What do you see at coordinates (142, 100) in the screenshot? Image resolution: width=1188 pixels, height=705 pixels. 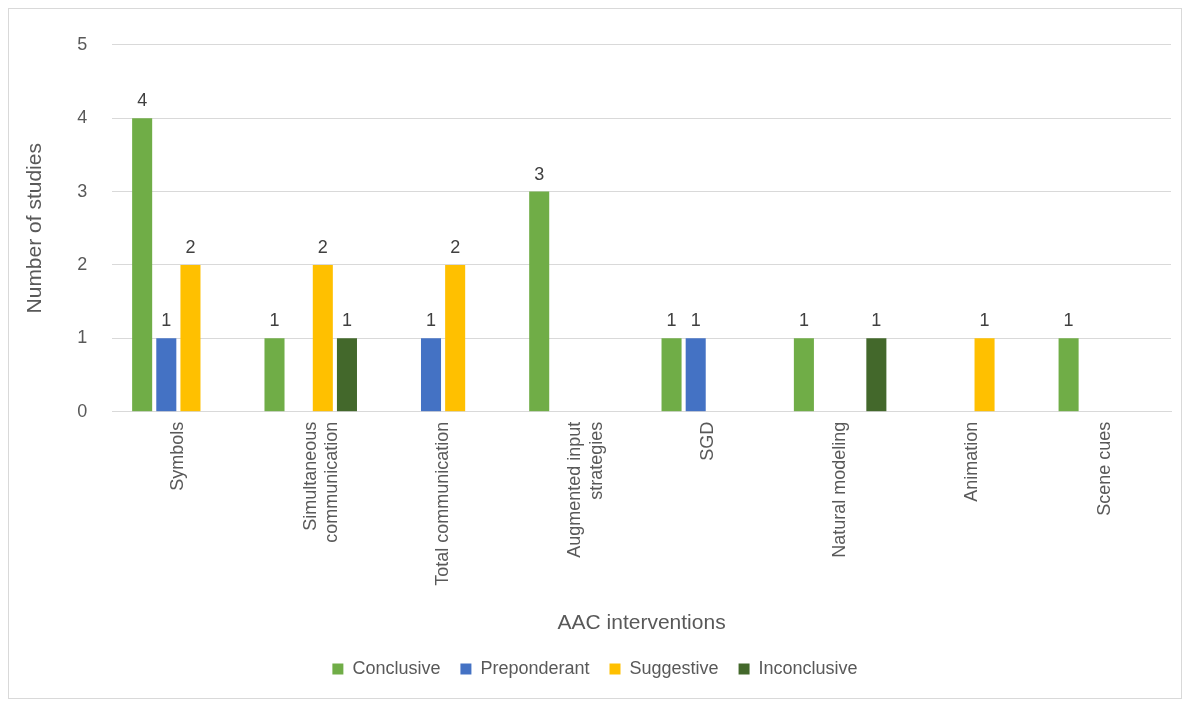 I see `data-label: 4` at bounding box center [142, 100].